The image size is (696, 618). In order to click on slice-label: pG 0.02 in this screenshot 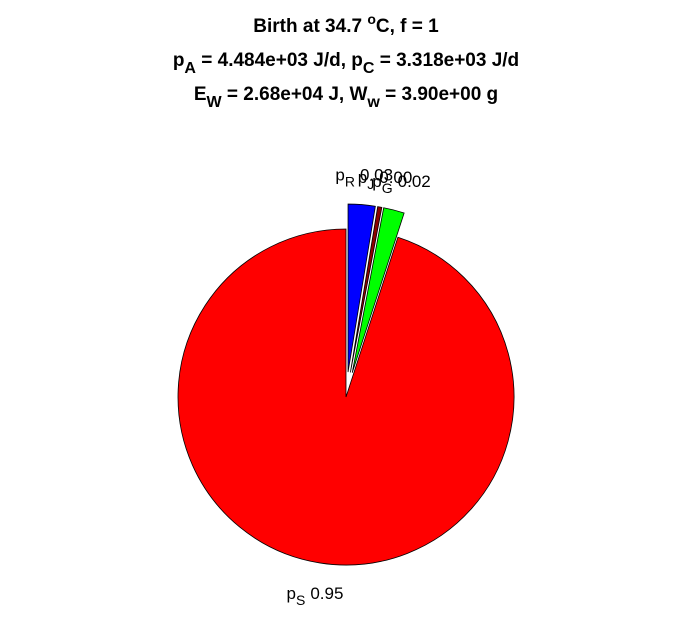, I will do `click(401, 184)`.